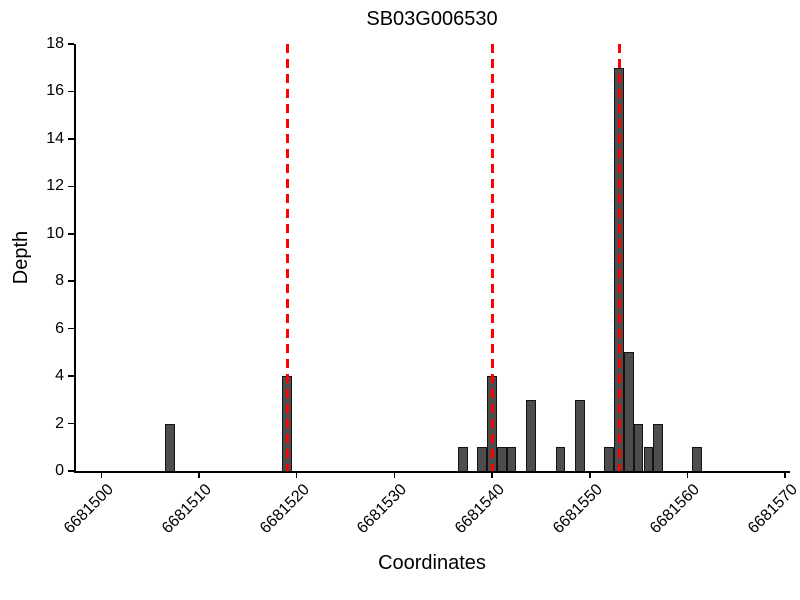  Describe the element at coordinates (59, 376) in the screenshot. I see `y-tick-label: 4` at that location.